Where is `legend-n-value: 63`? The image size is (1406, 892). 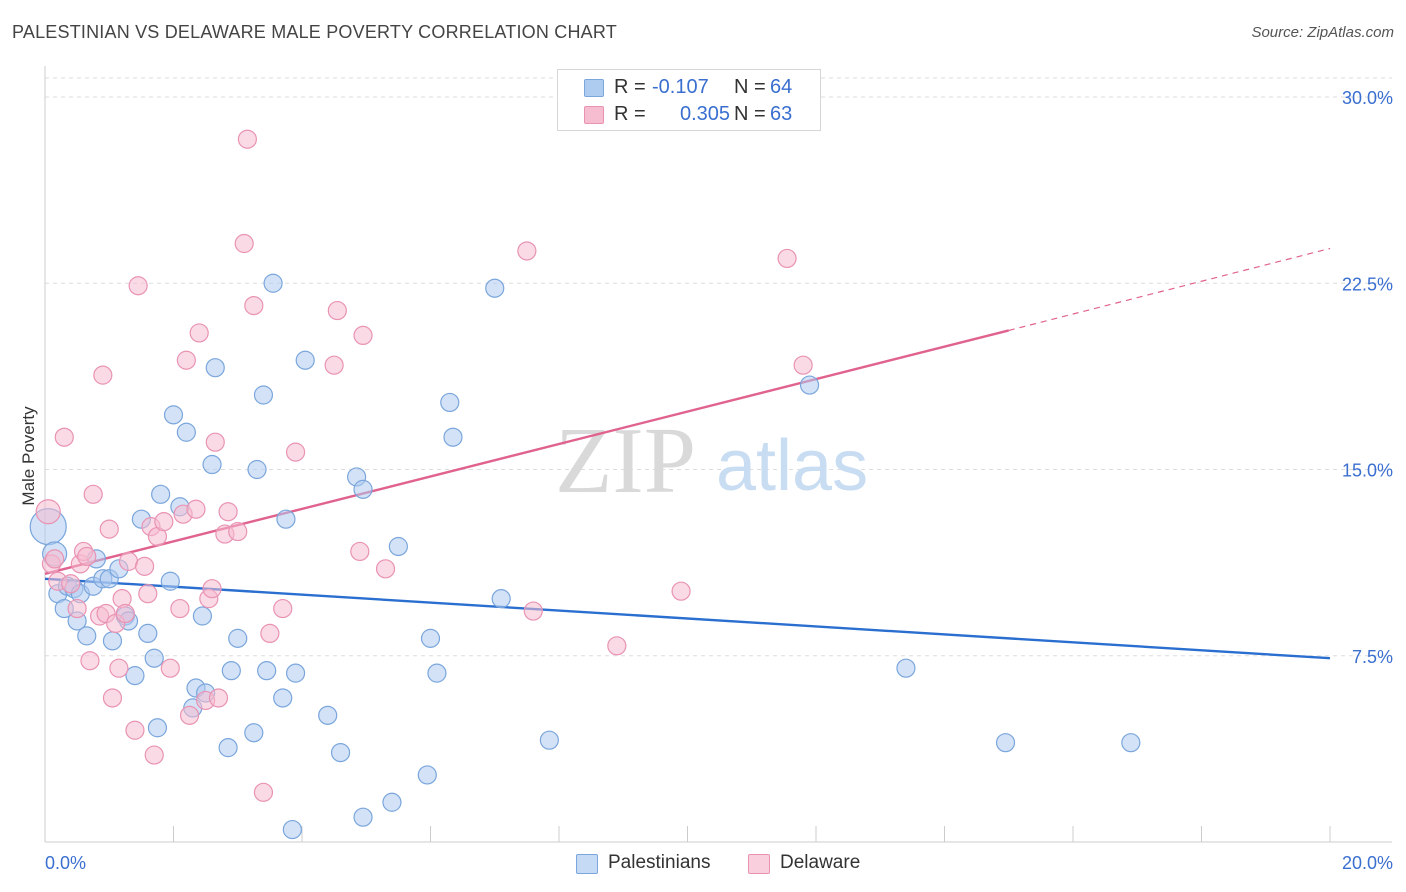
legend-n-value: 63 is located at coordinates (781, 114).